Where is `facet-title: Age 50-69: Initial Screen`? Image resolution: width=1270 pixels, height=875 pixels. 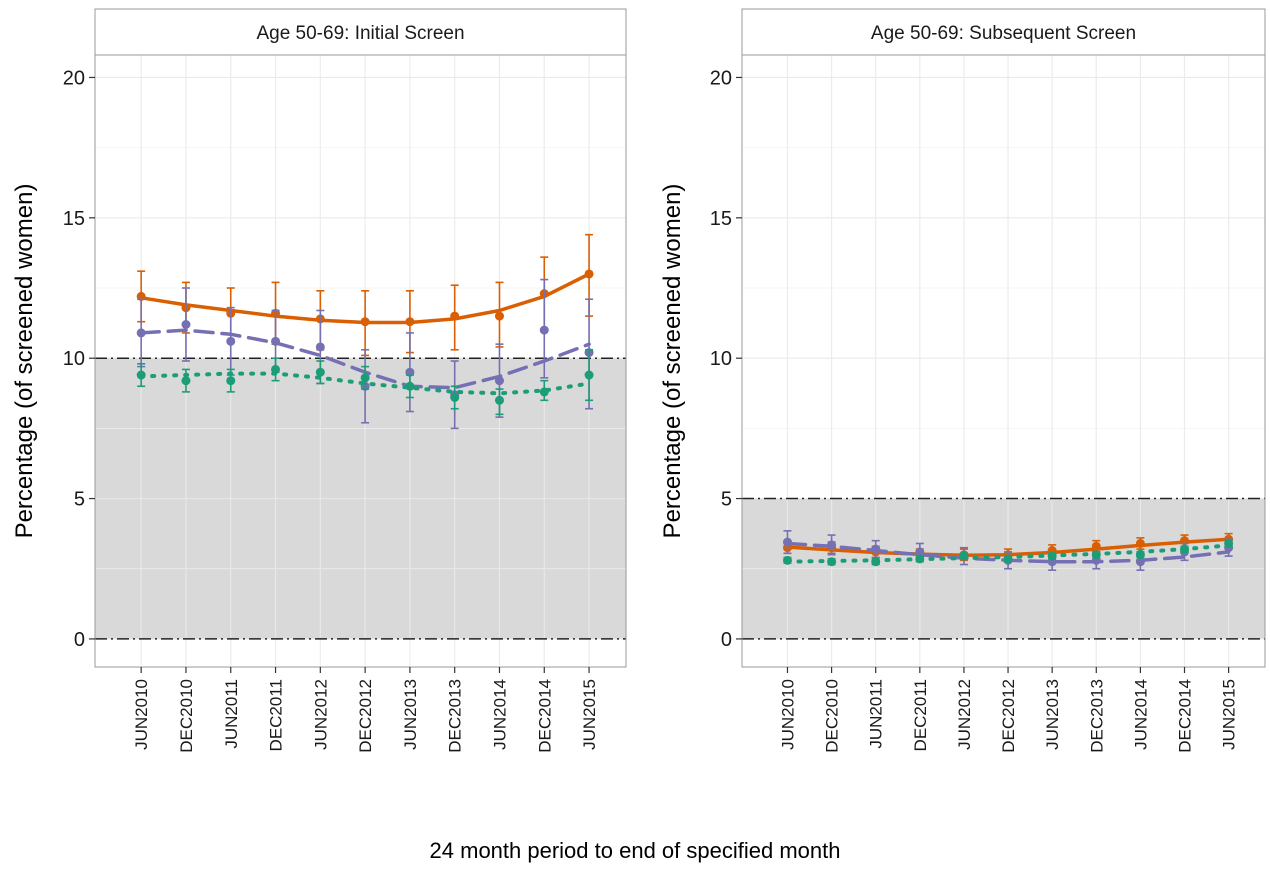 facet-title: Age 50-69: Initial Screen is located at coordinates (360, 33).